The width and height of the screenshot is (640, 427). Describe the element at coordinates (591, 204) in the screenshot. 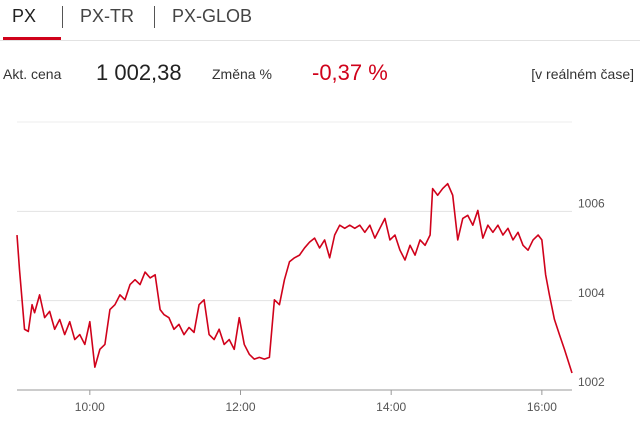

I see `y-tick-label: 1006` at that location.